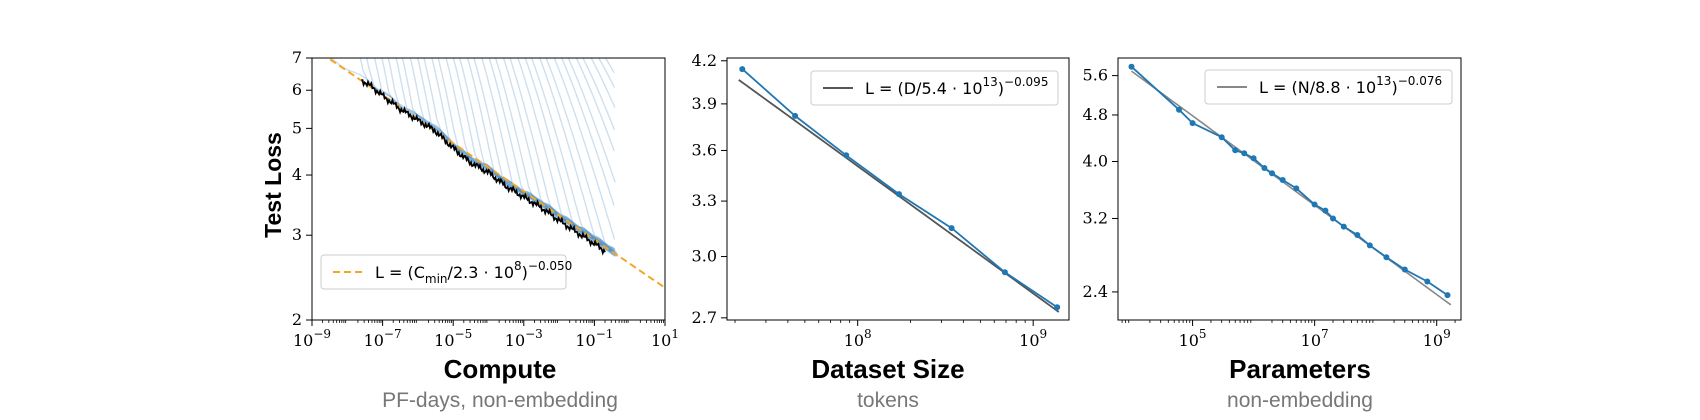 The height and width of the screenshot is (420, 1700). I want to click on compute-fit-line, so click(495, 173).